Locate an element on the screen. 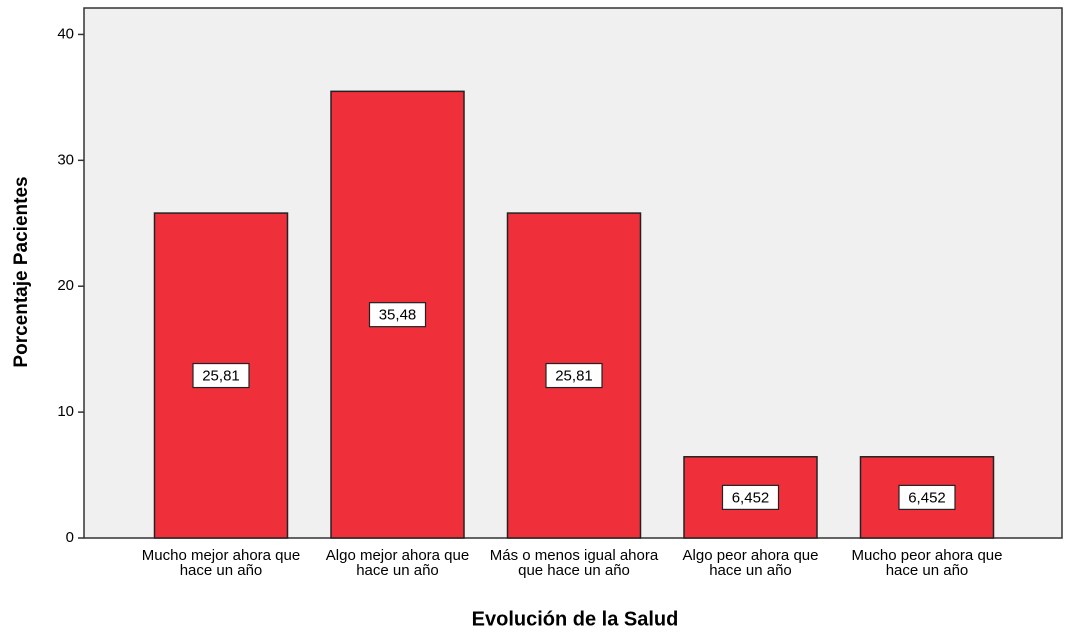 This screenshot has height=633, width=1067. value-label: 35,48 is located at coordinates (398, 315).